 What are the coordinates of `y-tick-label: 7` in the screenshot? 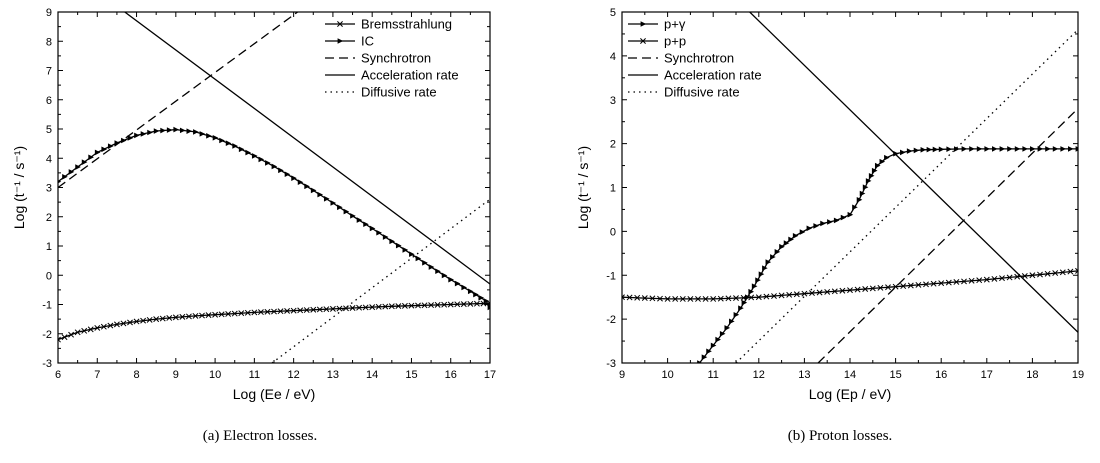 It's located at (49, 72).